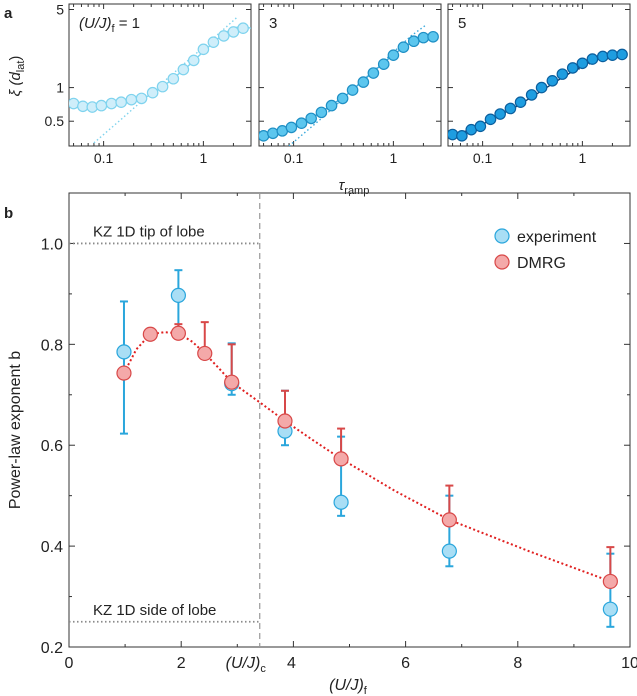  Describe the element at coordinates (557, 237) in the screenshot. I see `legend-experiment-label: experiment` at that location.